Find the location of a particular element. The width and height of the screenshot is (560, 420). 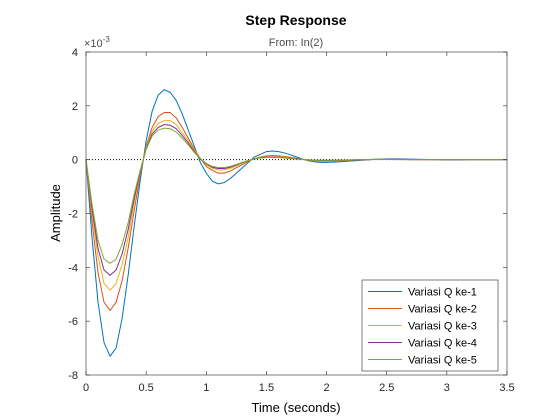

x-tick-label: 2 is located at coordinates (327, 388).